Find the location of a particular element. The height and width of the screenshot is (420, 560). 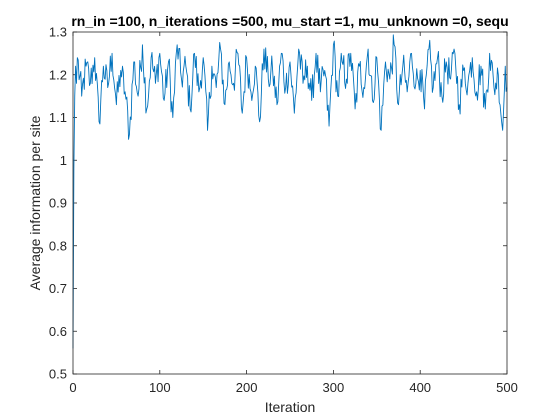

y-tick-label: 0.8 is located at coordinates (58, 245).